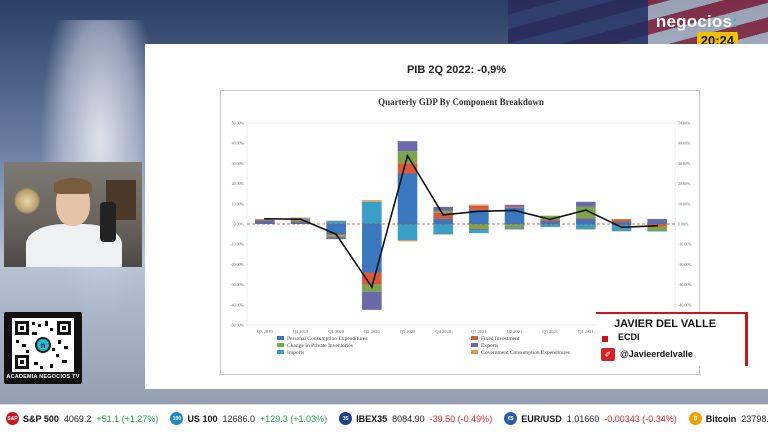 The width and height of the screenshot is (768, 432). What do you see at coordinates (489, 346) in the screenshot?
I see `legend-label: Exports` at bounding box center [489, 346].